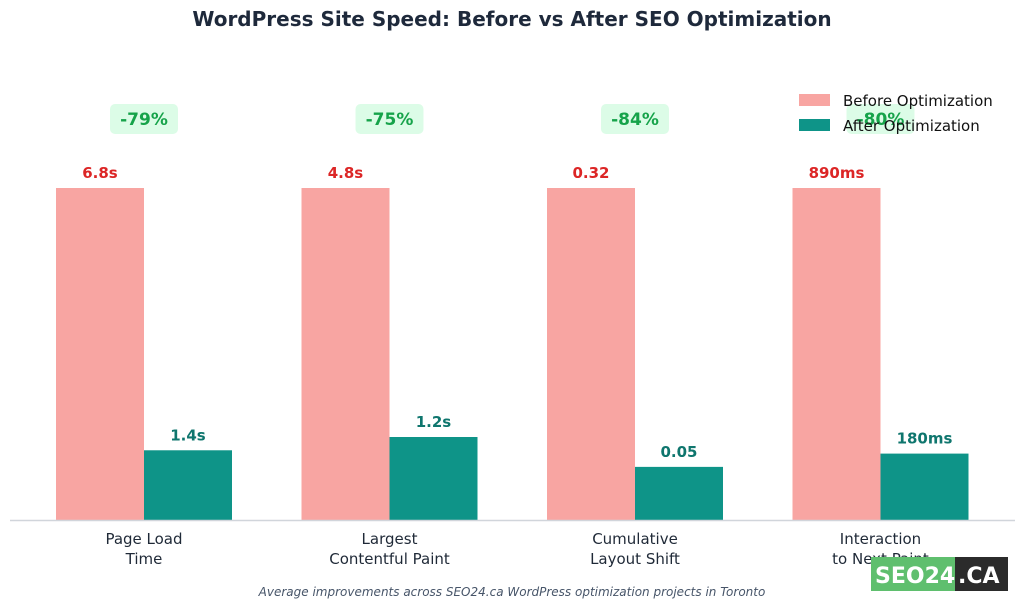  I want to click on value-label-after-3: 180ms, so click(925, 439).